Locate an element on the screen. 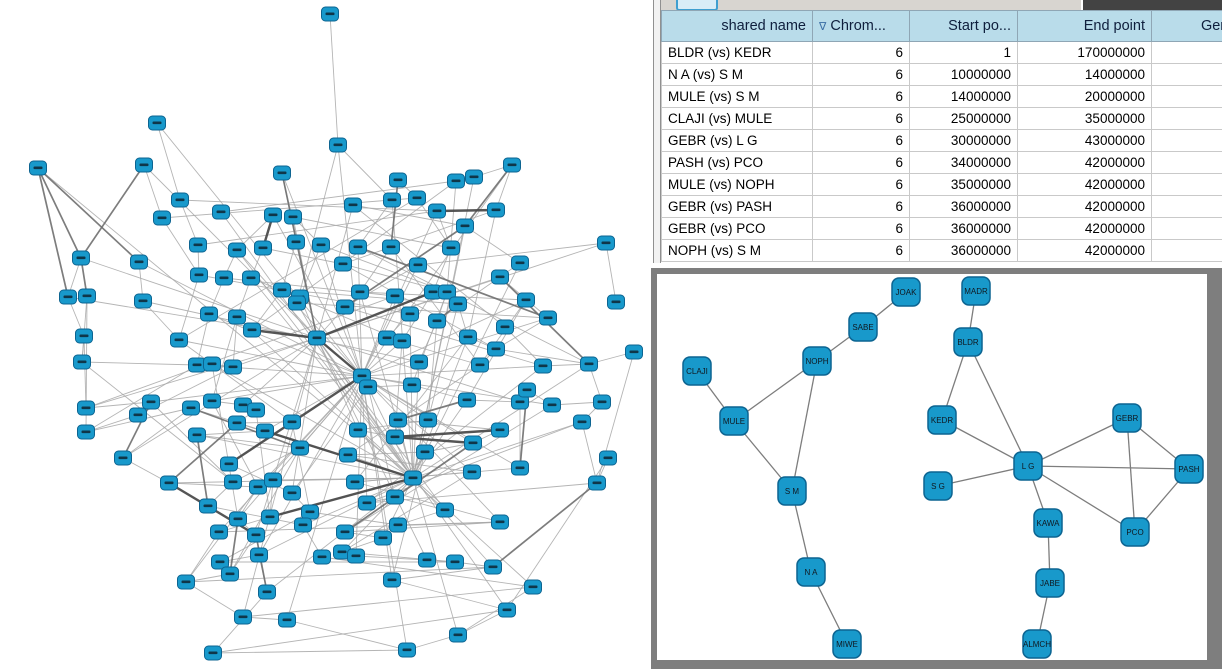  table-row: PASH (vs) PCO6340000004200000011.4 is located at coordinates (941, 162).